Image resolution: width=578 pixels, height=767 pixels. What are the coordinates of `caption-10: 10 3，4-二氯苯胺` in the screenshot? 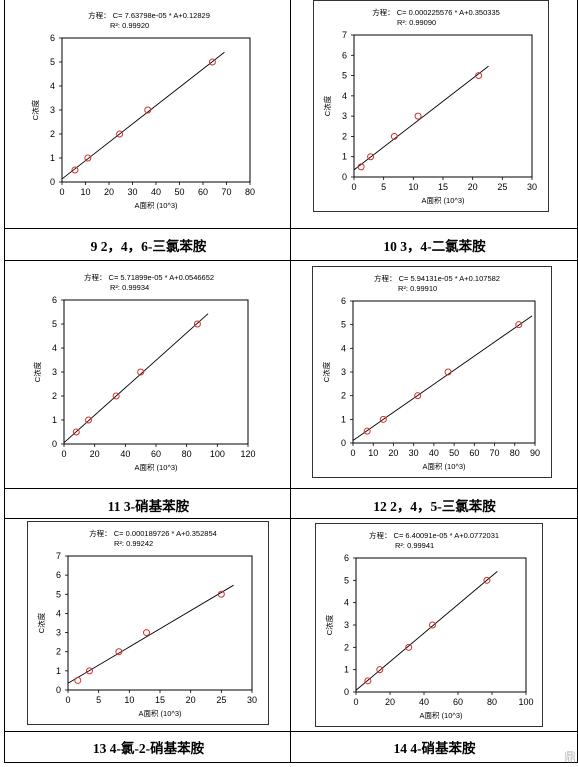 It's located at (434, 246).